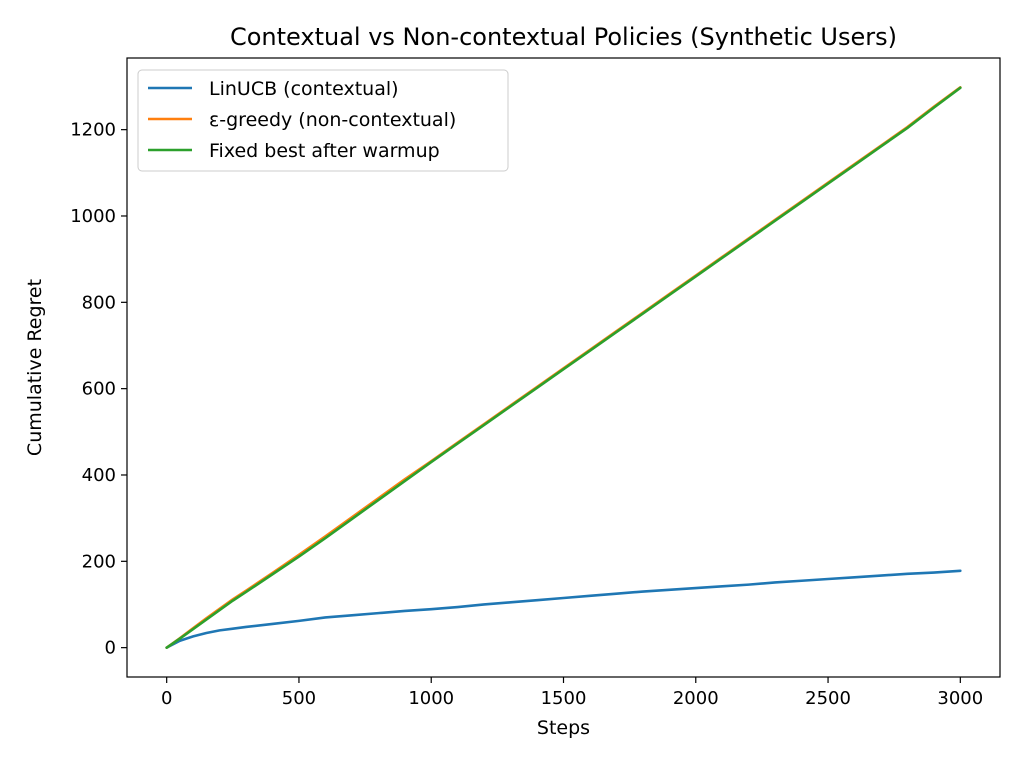 The image size is (1024, 768). What do you see at coordinates (564, 698) in the screenshot?
I see `x-tick-label: 1500` at bounding box center [564, 698].